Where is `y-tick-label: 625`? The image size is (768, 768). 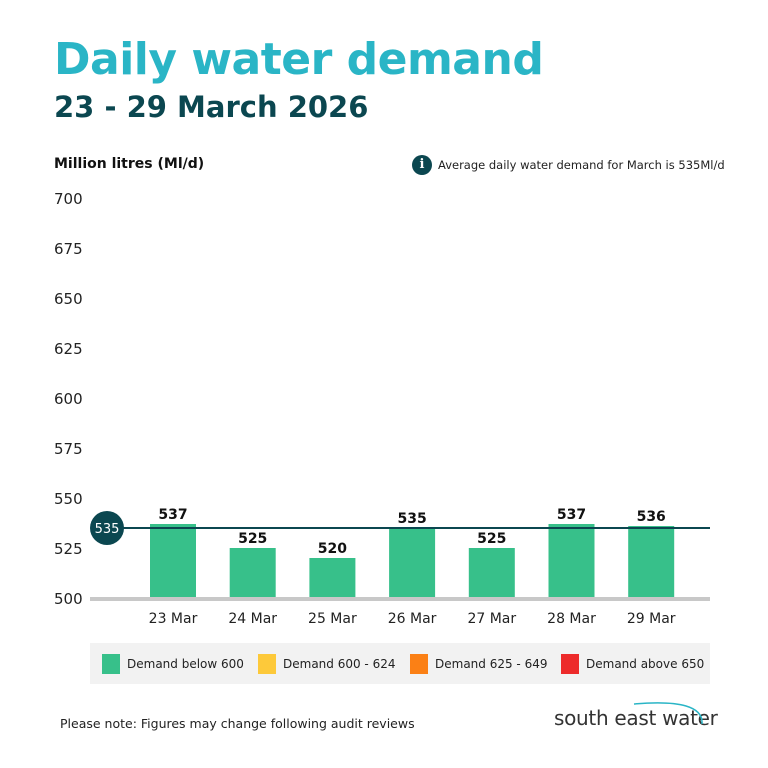 y-tick-label: 625 is located at coordinates (68, 349).